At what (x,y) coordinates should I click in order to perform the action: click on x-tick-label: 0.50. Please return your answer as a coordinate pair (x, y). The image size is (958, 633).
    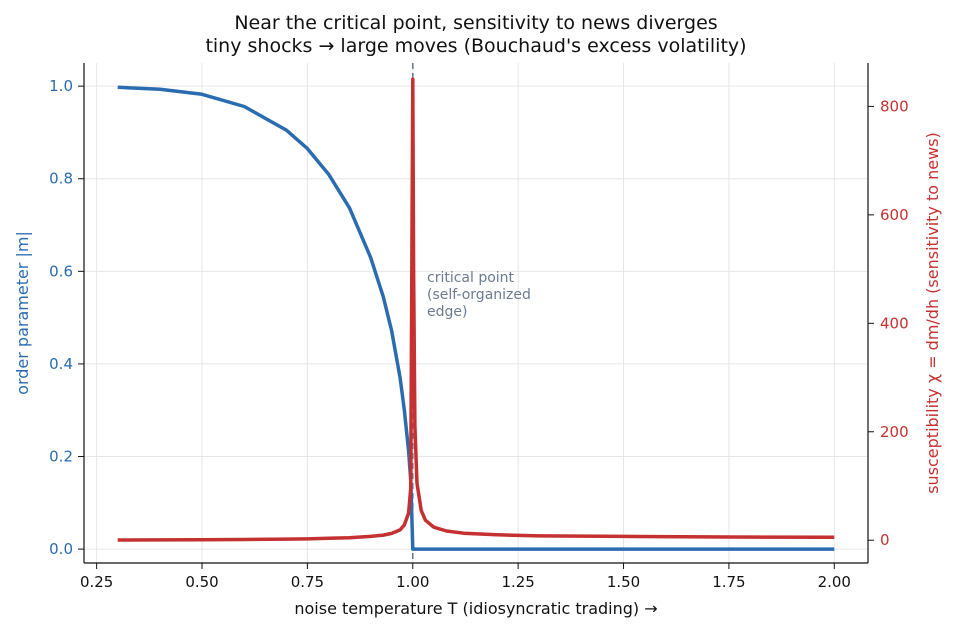
    Looking at the image, I should click on (201, 582).